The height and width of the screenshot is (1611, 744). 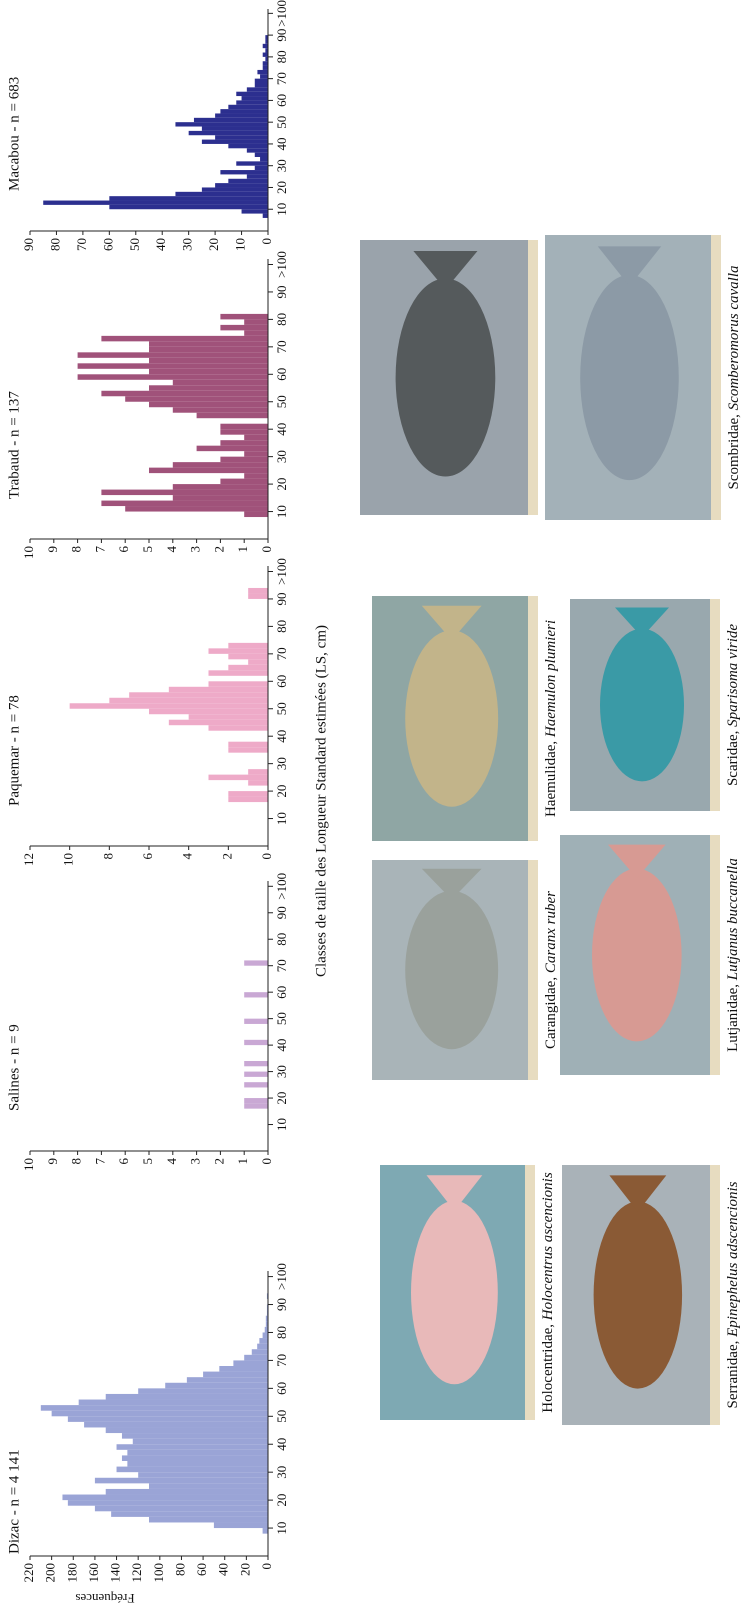 I want to click on x-tick-label: 90, so click(x=281, y=598).